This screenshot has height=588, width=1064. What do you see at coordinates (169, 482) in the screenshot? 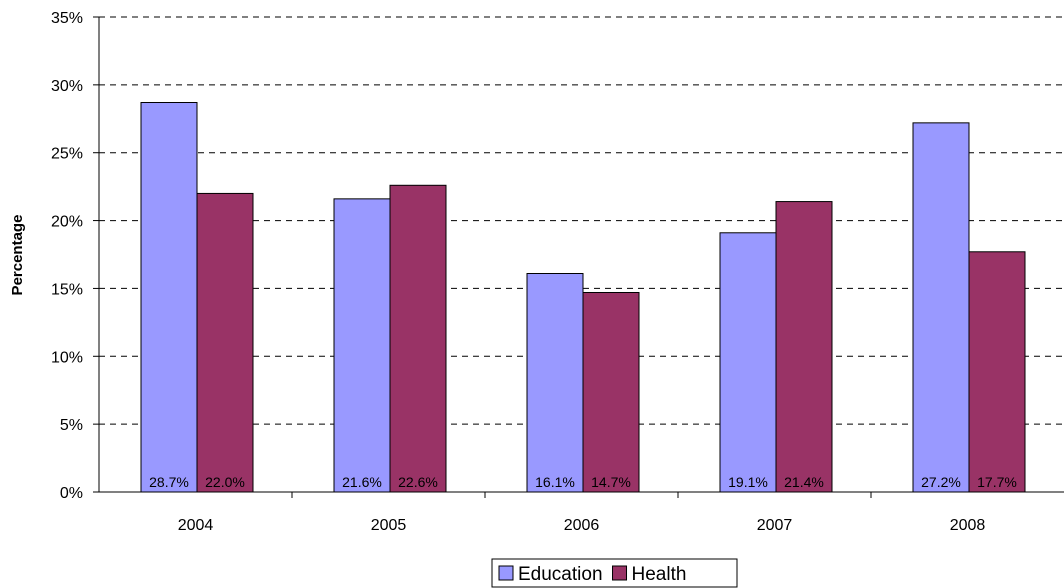
I see `data-label: 28.7%` at bounding box center [169, 482].